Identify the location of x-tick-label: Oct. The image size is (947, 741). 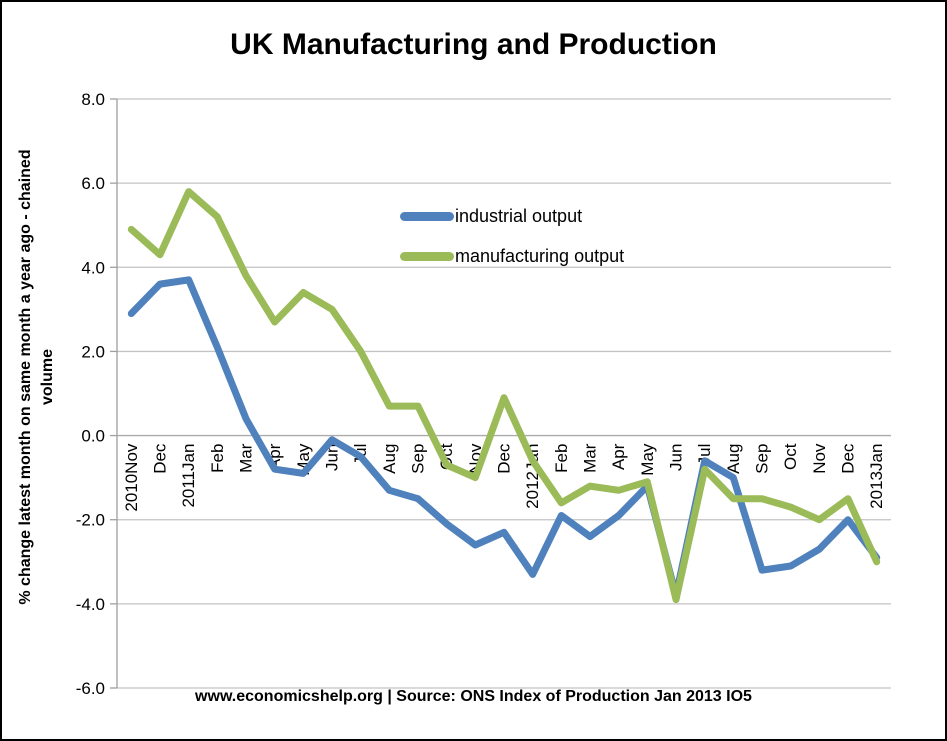
(790, 456).